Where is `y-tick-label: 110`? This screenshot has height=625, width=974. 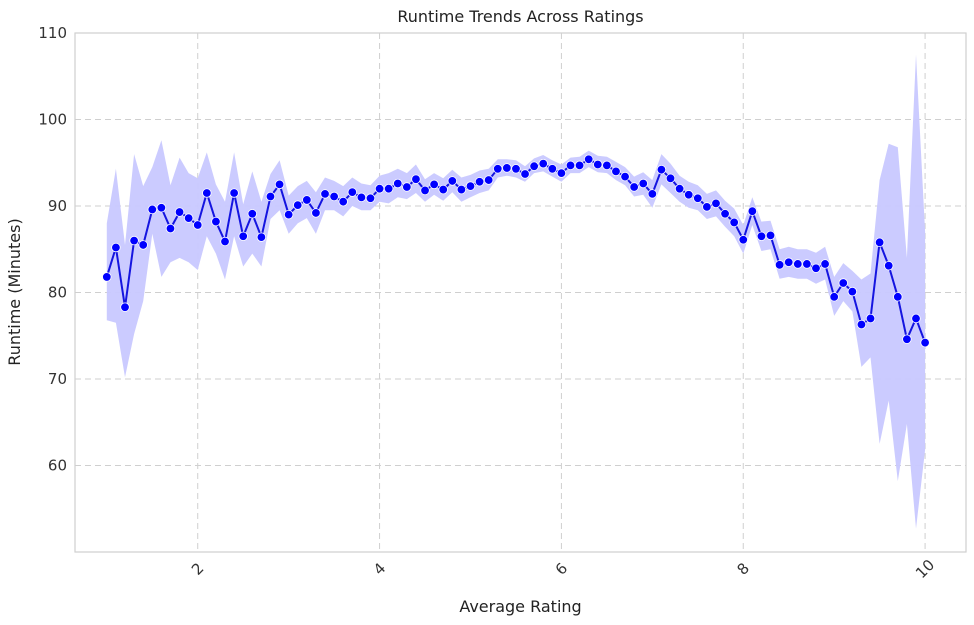
y-tick-label: 110 is located at coordinates (52, 33).